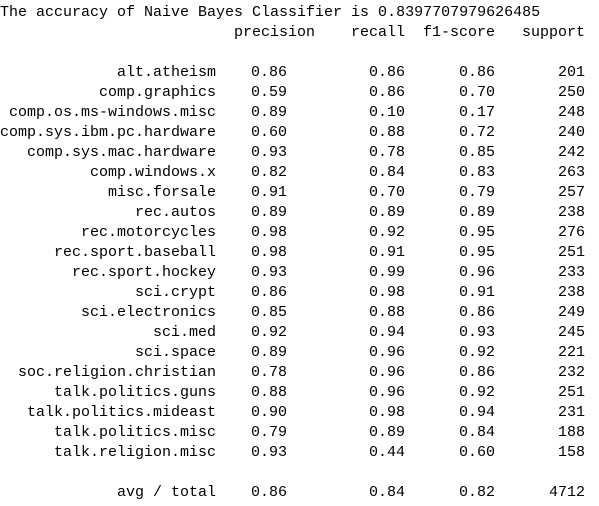 The height and width of the screenshot is (506, 599). What do you see at coordinates (144, 272) in the screenshot?
I see `class-label: rec.sport.hockey` at bounding box center [144, 272].